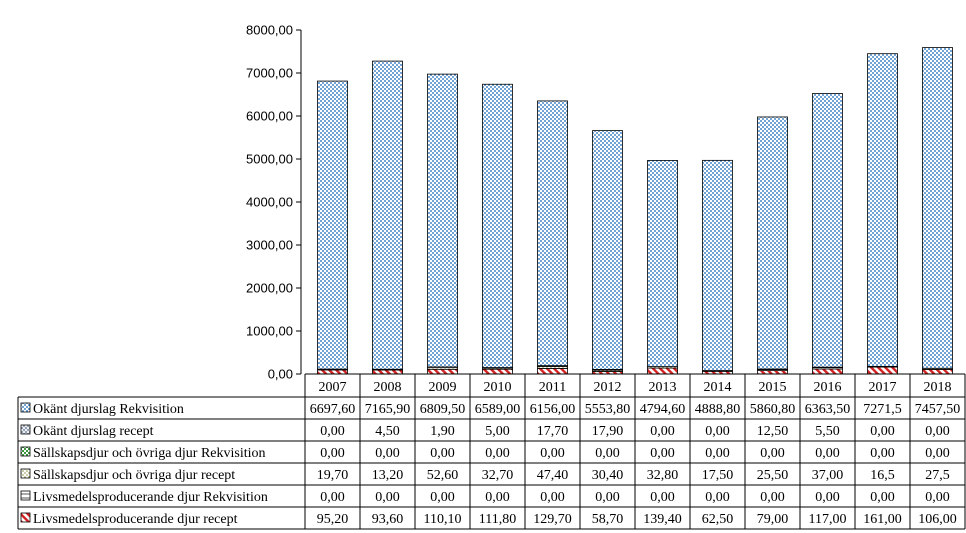  What do you see at coordinates (662, 263) in the screenshot?
I see `bar-okant-djurslag-rekvisition-2013` at bounding box center [662, 263].